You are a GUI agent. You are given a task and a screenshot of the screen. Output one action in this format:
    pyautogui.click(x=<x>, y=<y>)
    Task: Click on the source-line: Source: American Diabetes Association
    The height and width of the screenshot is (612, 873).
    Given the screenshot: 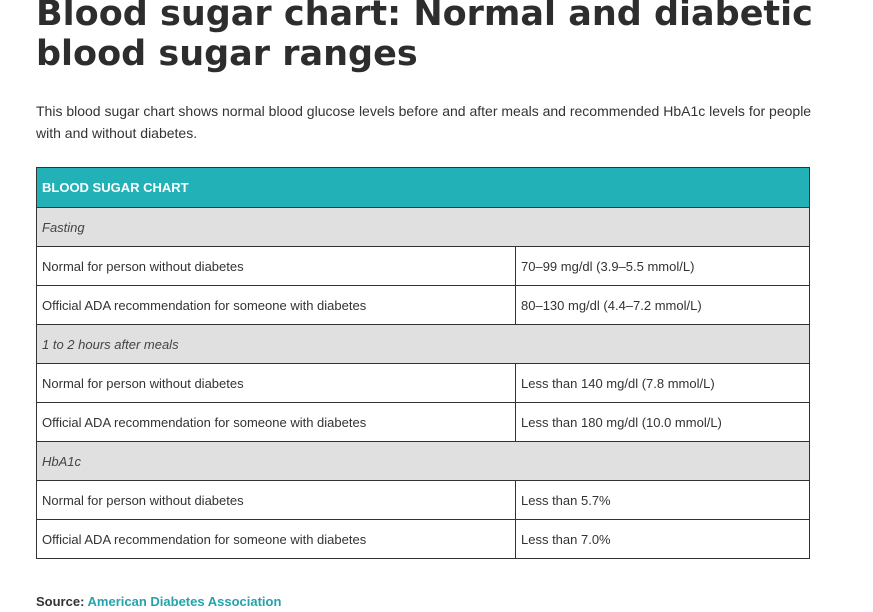 What is the action you would take?
    pyautogui.click(x=158, y=601)
    